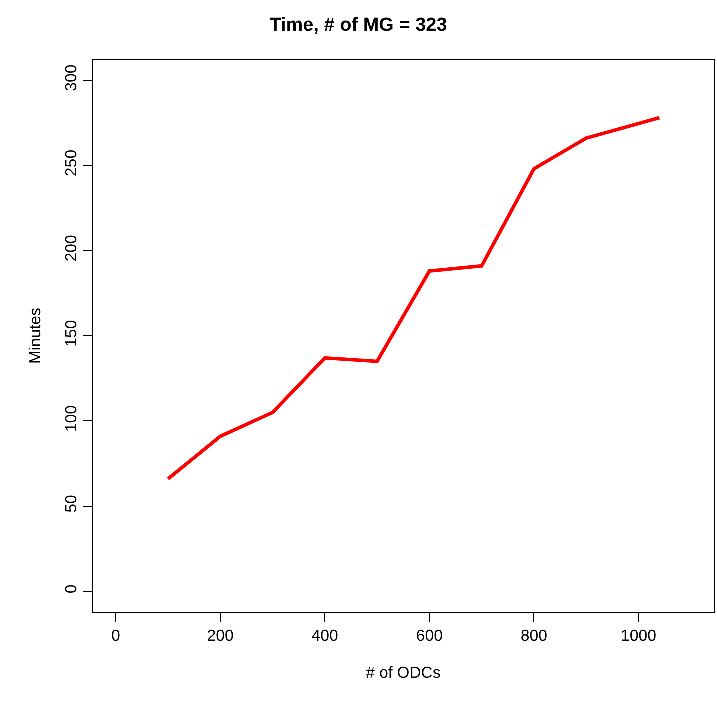 The width and height of the screenshot is (717, 708). I want to click on y-tick-label: 100, so click(72, 418).